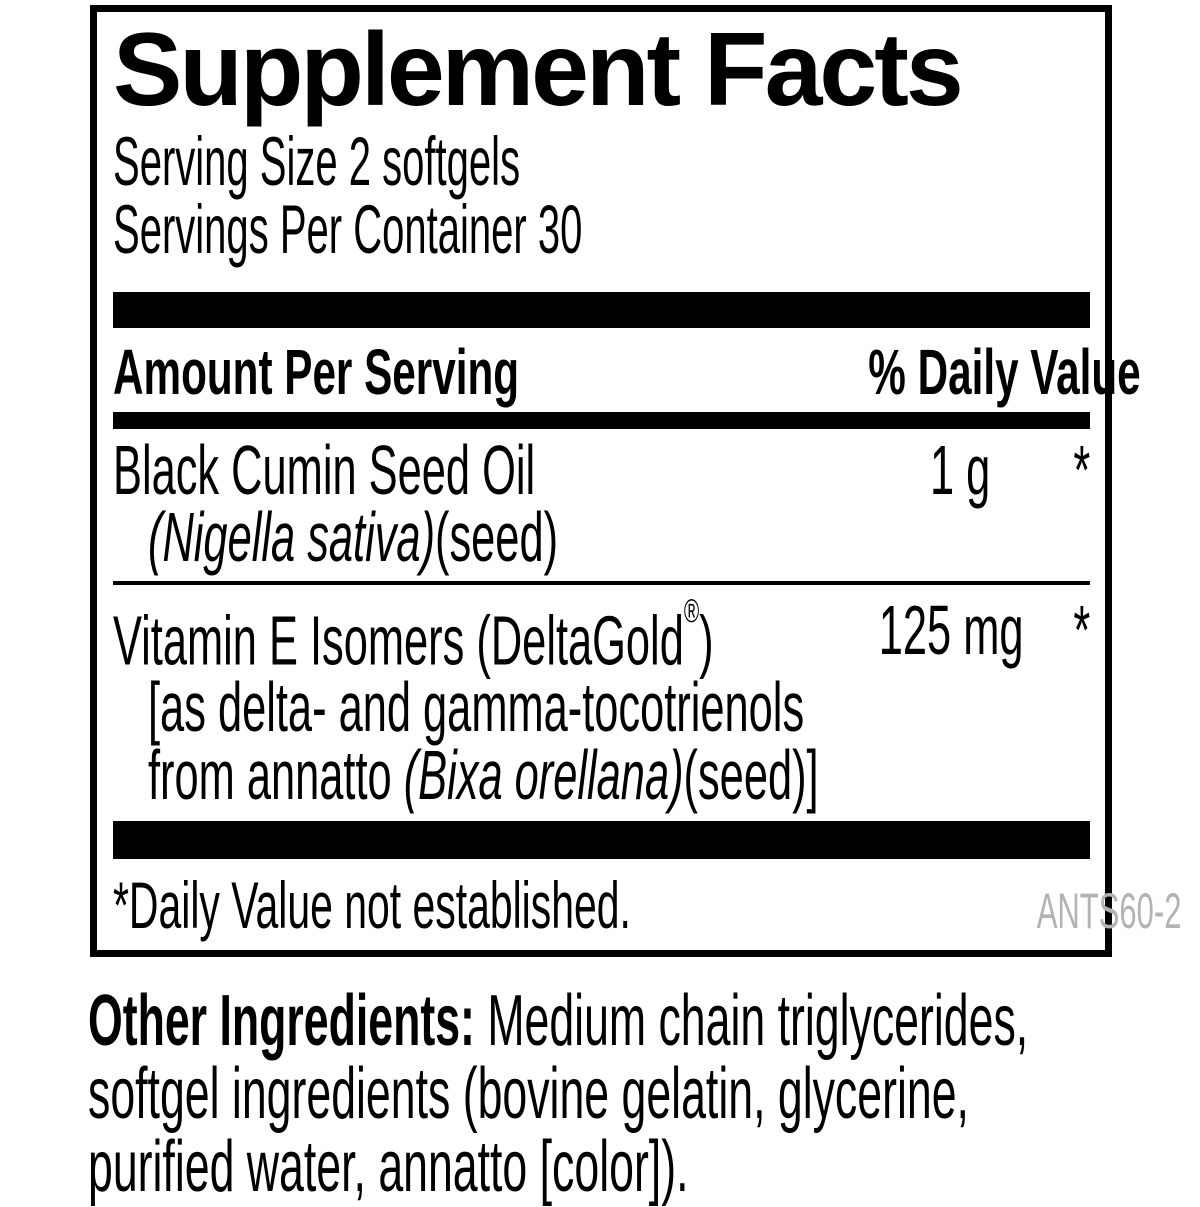 Image resolution: width=1200 pixels, height=1207 pixels. I want to click on other-ingredients-label: Other Ingredients:, so click(281, 1021).